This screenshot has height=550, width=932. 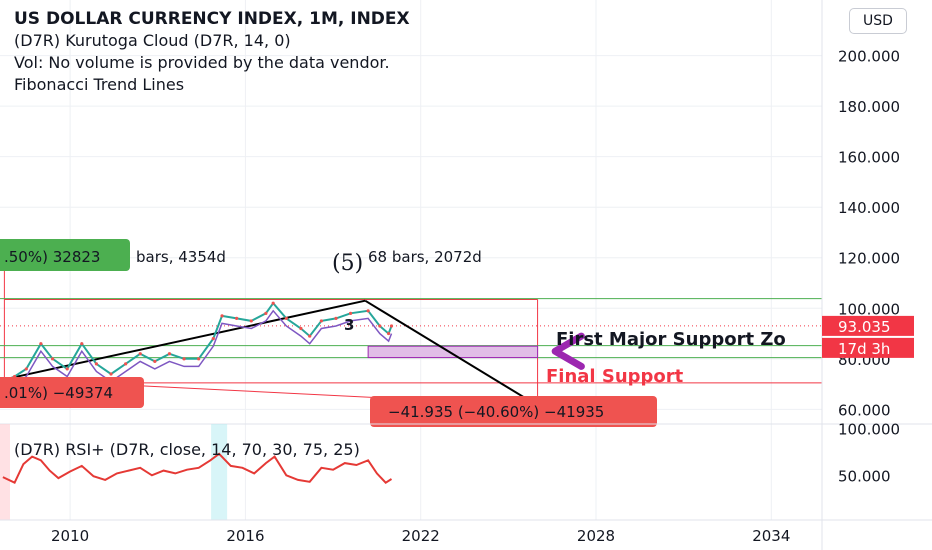 What do you see at coordinates (245, 536) in the screenshot?
I see `x-tick-label: 2016` at bounding box center [245, 536].